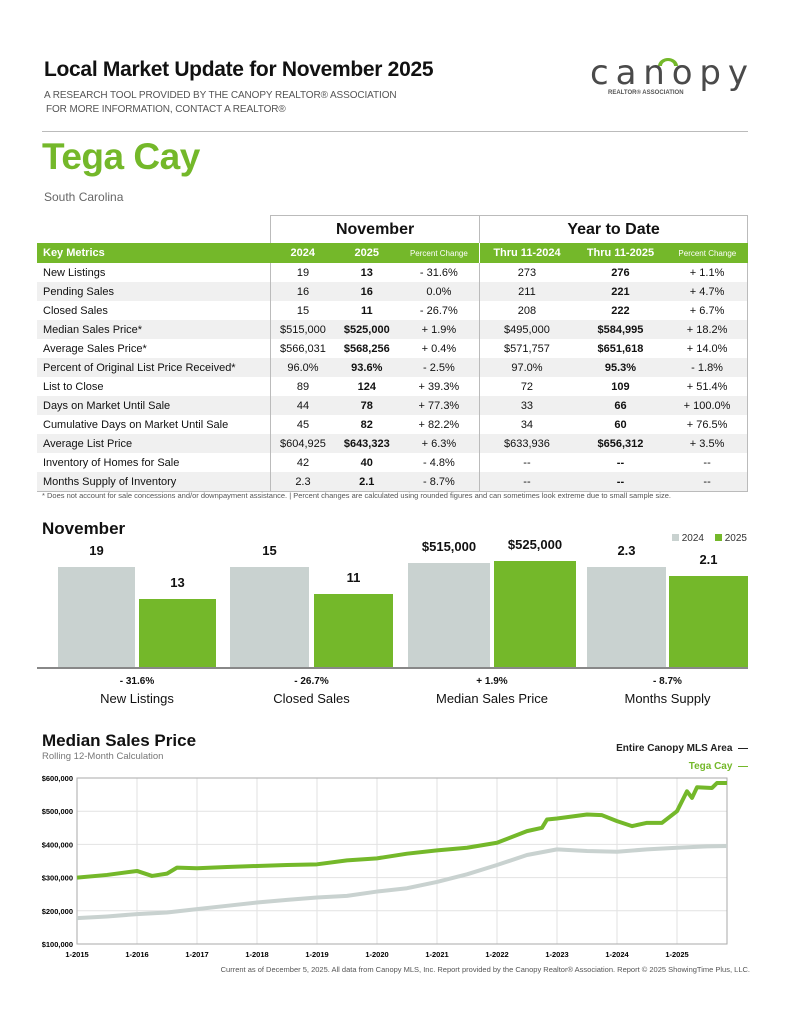 This screenshot has height=1024, width=791. I want to click on metric-name: Pending Sales, so click(154, 291).